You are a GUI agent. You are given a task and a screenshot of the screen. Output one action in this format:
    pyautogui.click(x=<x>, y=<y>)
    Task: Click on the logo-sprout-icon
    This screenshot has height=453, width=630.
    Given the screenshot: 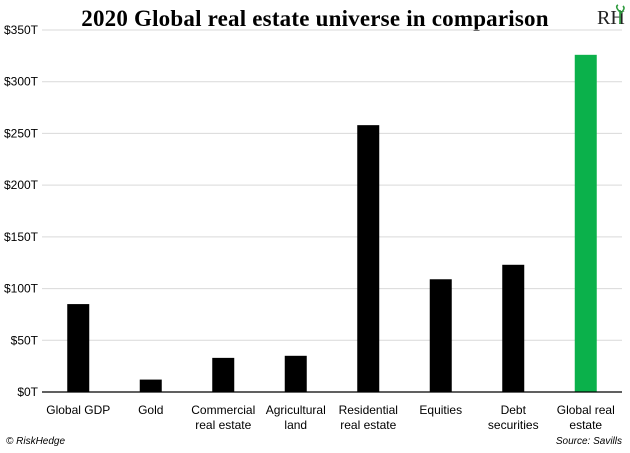 What is the action you would take?
    pyautogui.click(x=620, y=14)
    